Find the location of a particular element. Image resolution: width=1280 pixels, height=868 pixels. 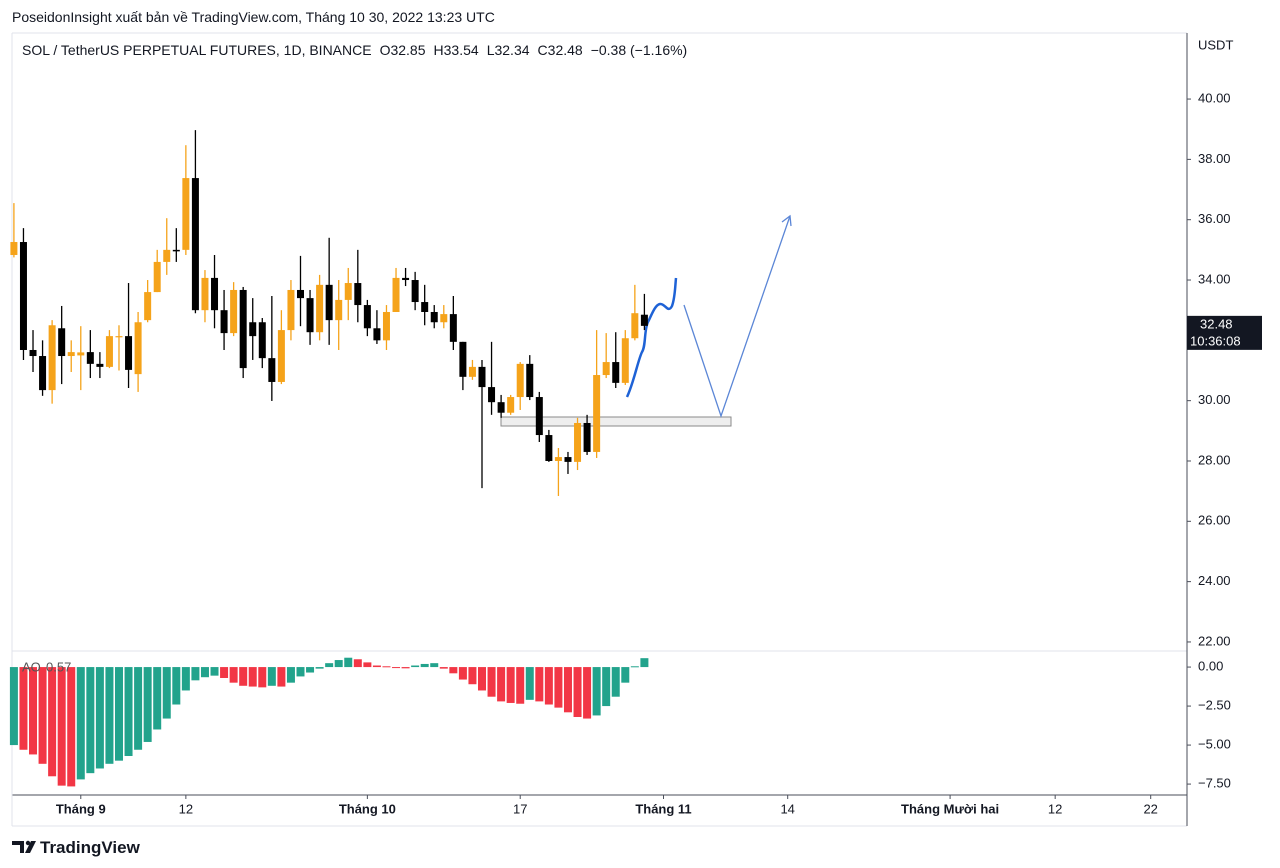

y-tick-label: 34.00 is located at coordinates (1214, 278).